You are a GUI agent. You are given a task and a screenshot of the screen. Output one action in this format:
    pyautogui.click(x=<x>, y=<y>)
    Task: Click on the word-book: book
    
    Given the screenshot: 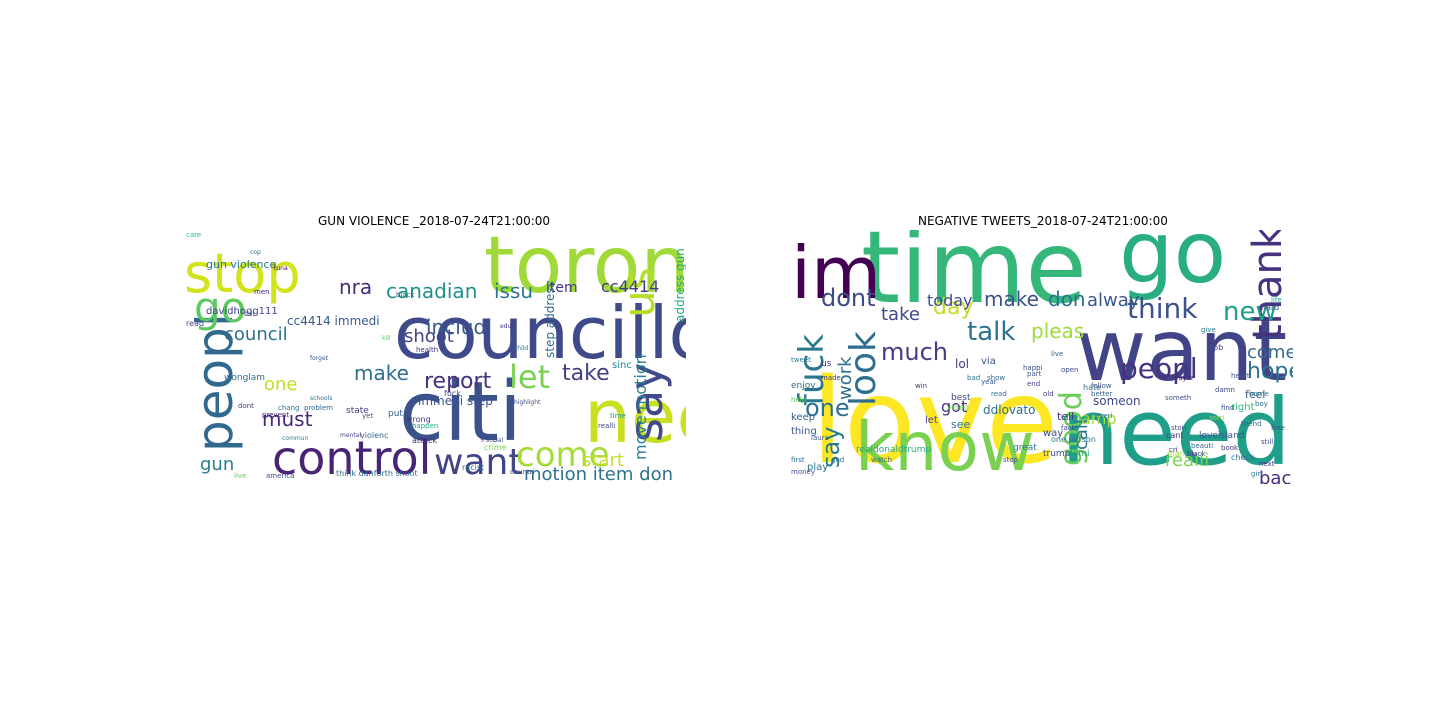 What is the action you would take?
    pyautogui.click(x=1230, y=448)
    